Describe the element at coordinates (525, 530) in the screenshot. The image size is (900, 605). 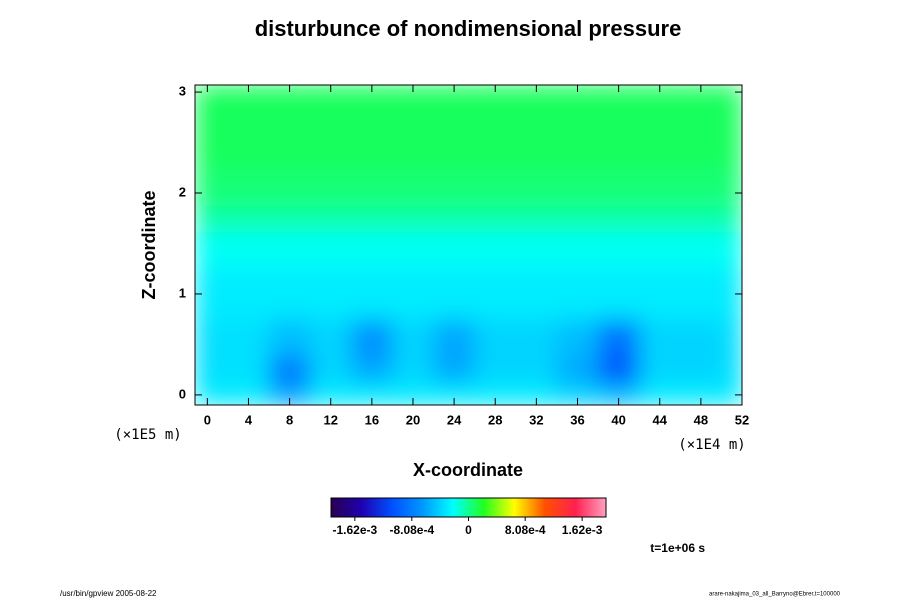
I see `colorbar-tick-label: 8.08e-4` at that location.